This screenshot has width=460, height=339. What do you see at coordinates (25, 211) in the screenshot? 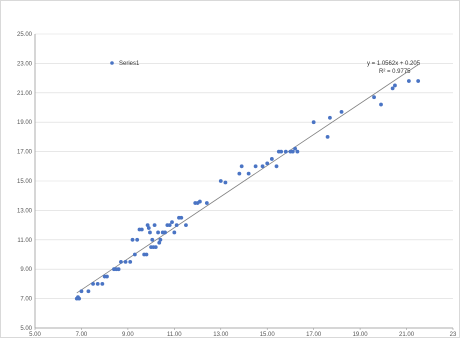
I see `y-tick-label: 13.00` at bounding box center [25, 211].